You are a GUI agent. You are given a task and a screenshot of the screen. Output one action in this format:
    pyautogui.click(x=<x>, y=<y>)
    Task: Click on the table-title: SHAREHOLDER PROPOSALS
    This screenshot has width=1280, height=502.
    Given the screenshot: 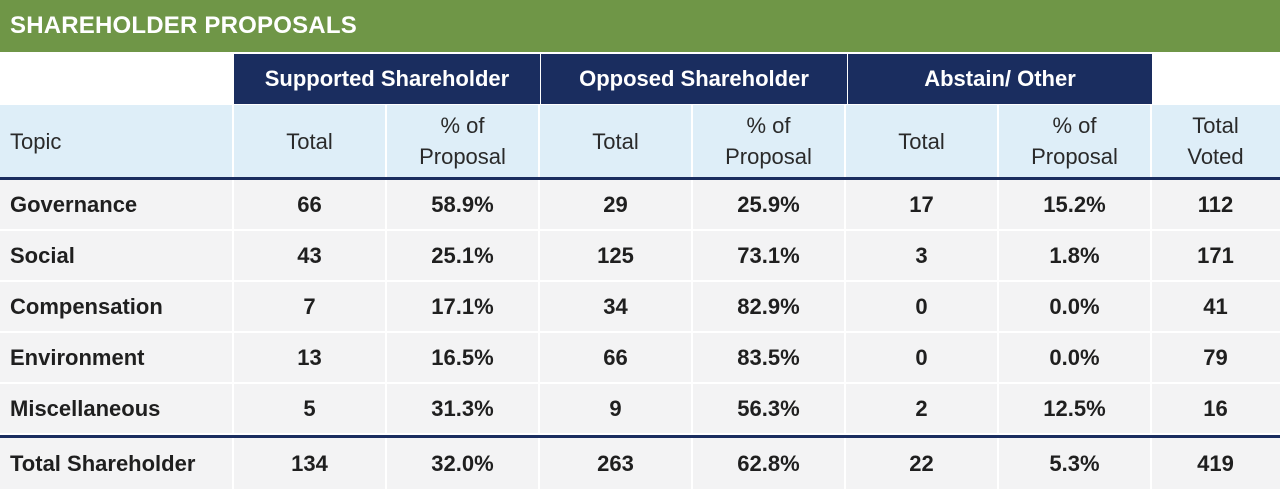 What is the action you would take?
    pyautogui.click(x=640, y=26)
    